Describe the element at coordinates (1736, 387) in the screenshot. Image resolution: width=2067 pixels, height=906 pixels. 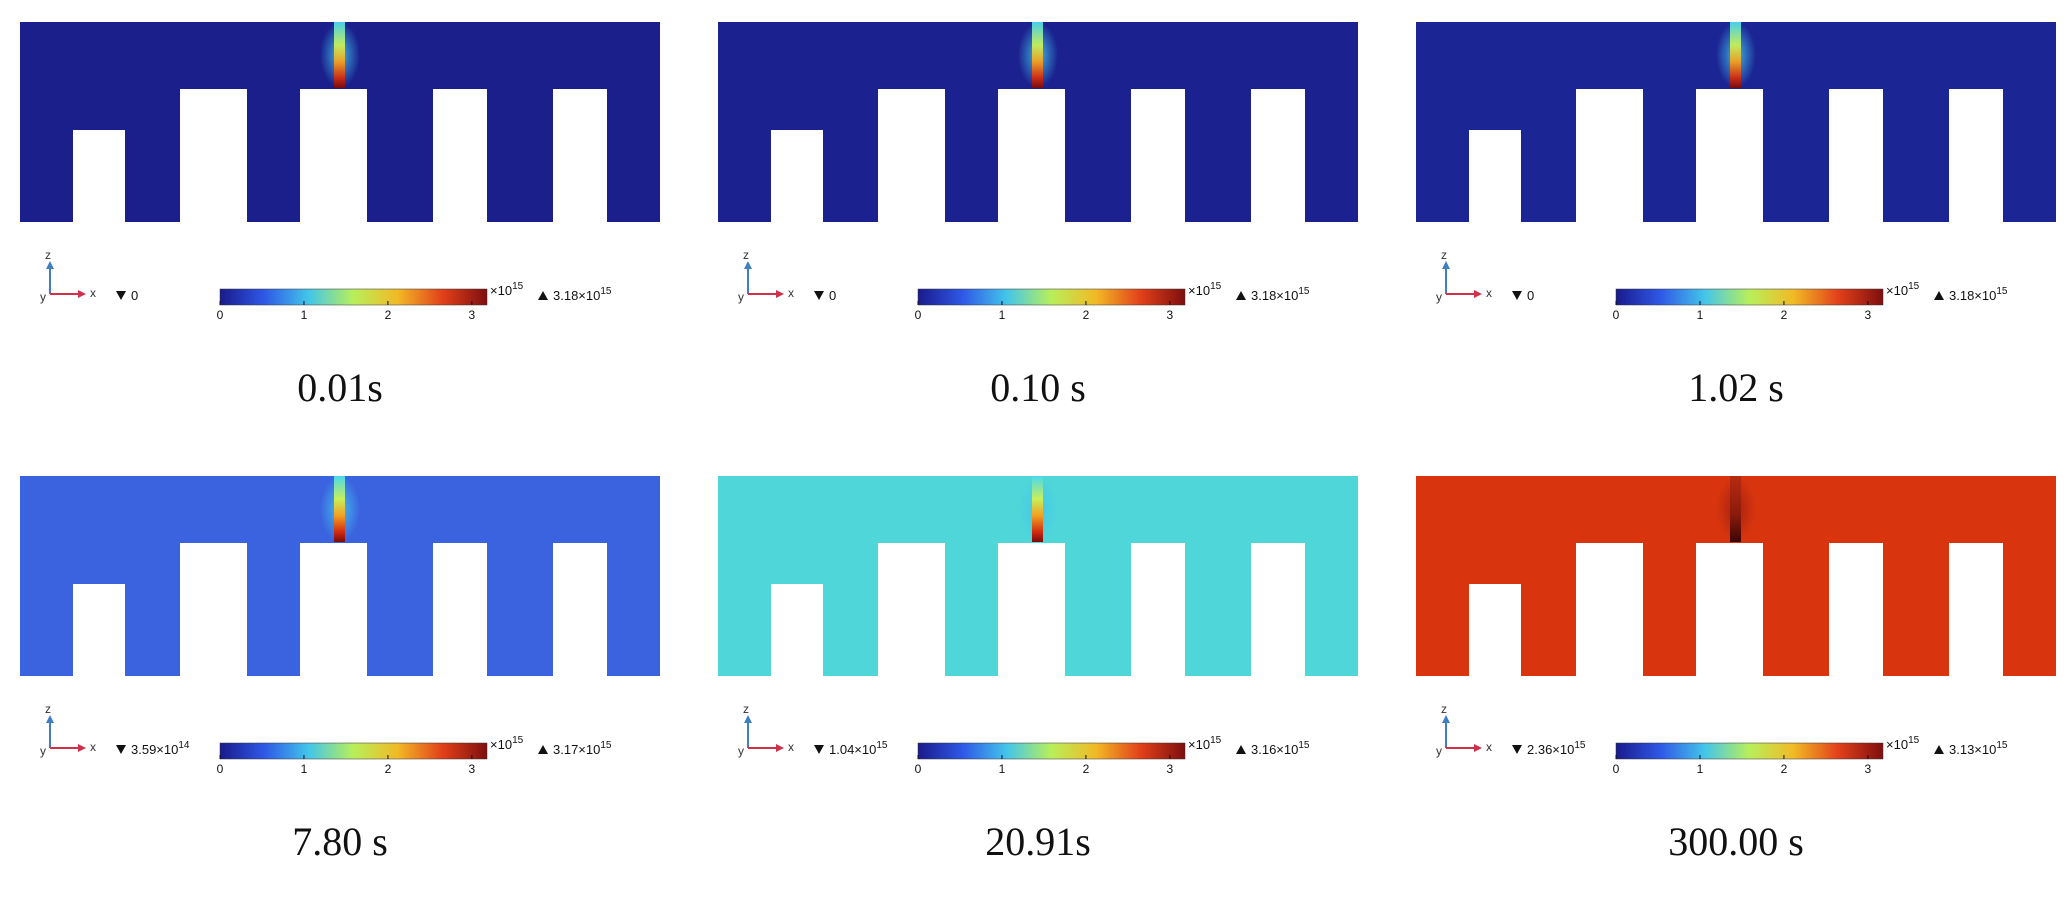
I see `time-caption: 1.02 s` at that location.